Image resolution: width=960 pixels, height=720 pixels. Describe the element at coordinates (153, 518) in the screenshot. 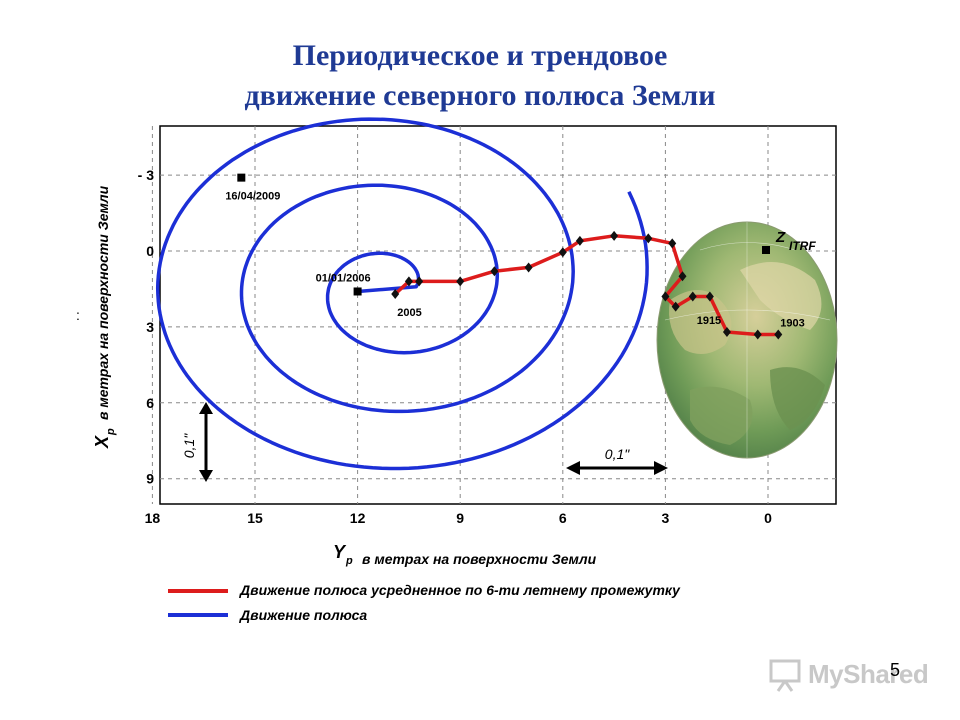

I see `x-tick-label: 18` at that location.